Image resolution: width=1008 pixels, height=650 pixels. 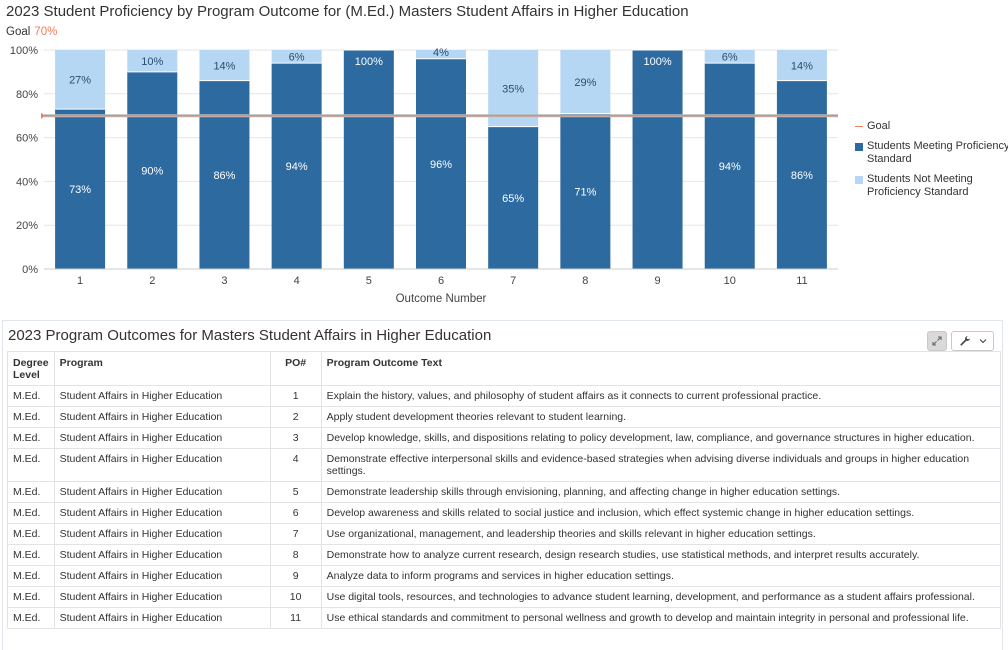 What do you see at coordinates (27, 226) in the screenshot?
I see `y-tick-label: 20%` at bounding box center [27, 226].